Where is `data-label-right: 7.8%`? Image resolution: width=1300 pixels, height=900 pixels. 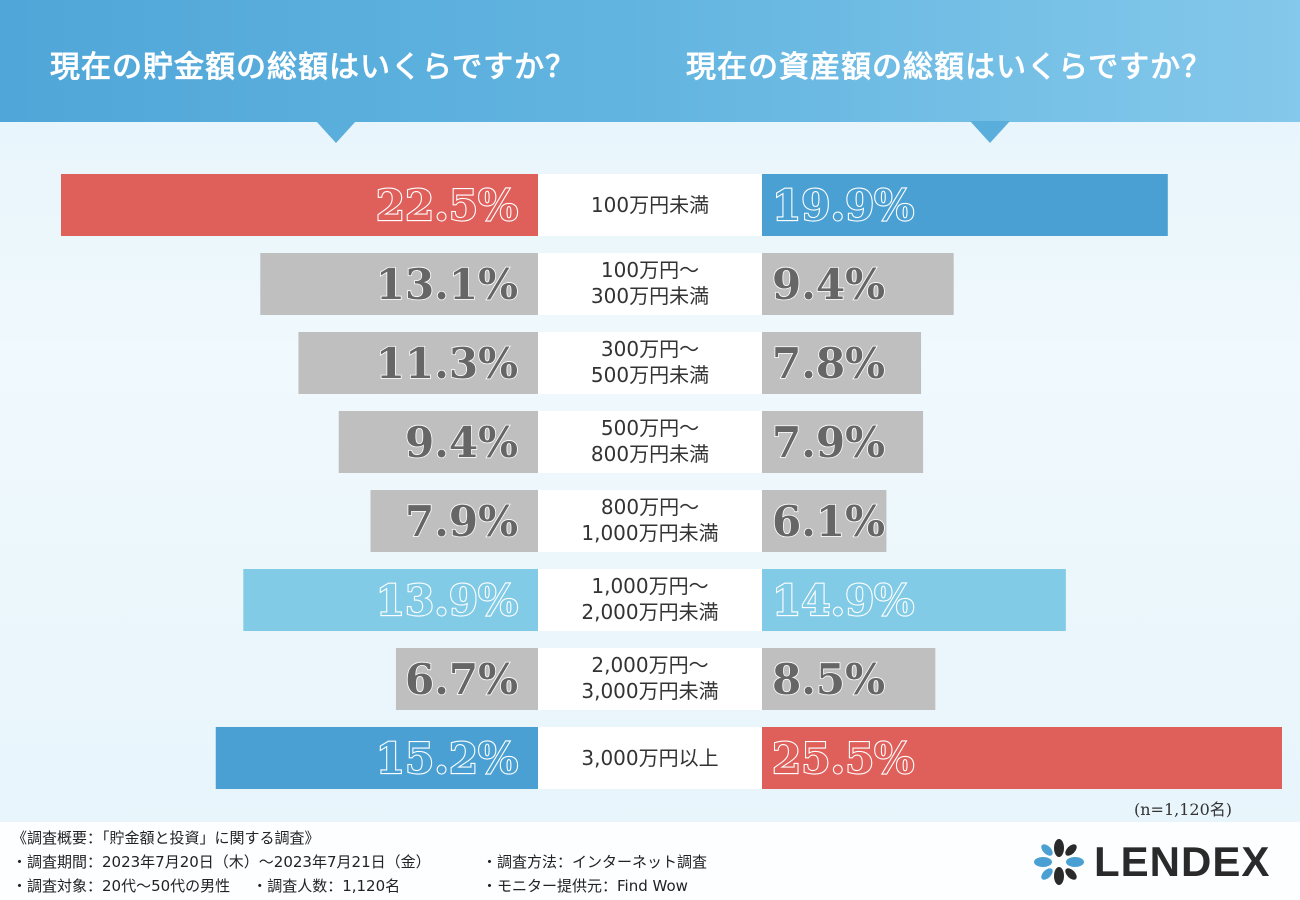 data-label-right: 7.8% is located at coordinates (828, 363).